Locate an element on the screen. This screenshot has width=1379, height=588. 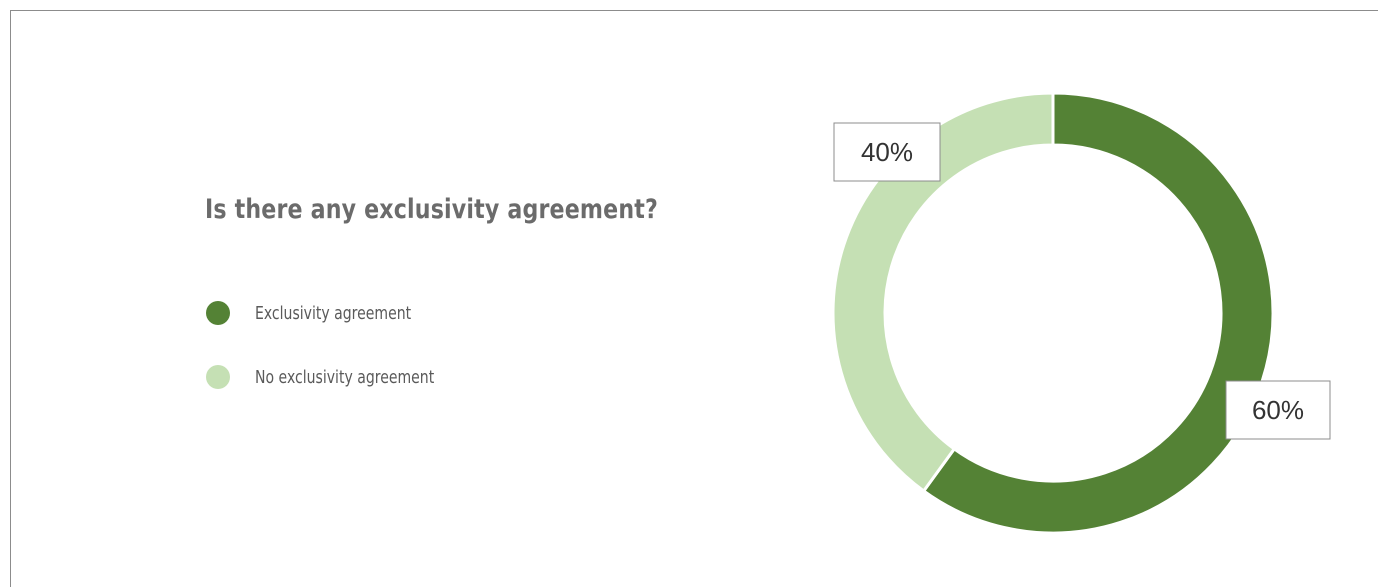
data-label-box-exclusivity is located at coordinates (1278, 410).